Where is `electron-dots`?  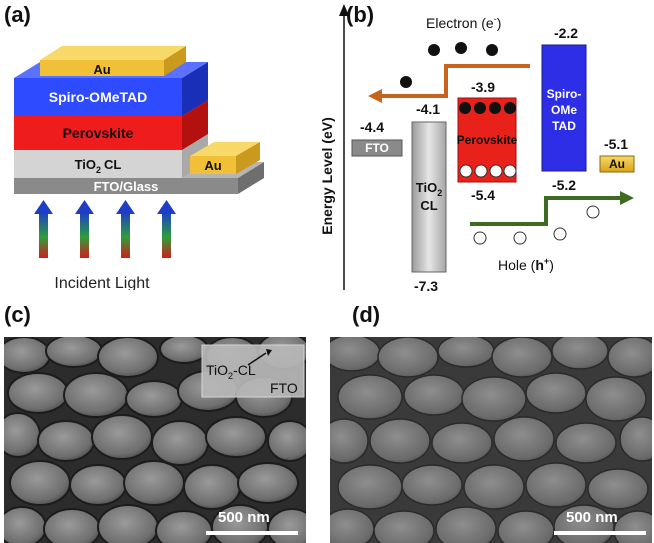 electron-dots is located at coordinates (449, 65).